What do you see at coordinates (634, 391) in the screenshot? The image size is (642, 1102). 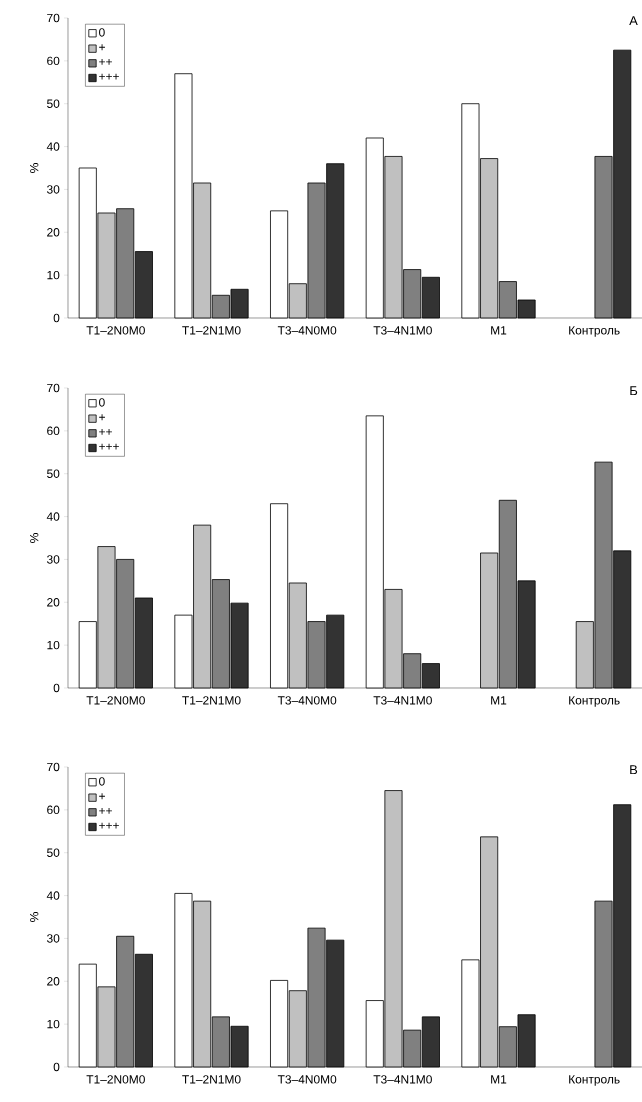 I see `chart-title: Б` at bounding box center [634, 391].